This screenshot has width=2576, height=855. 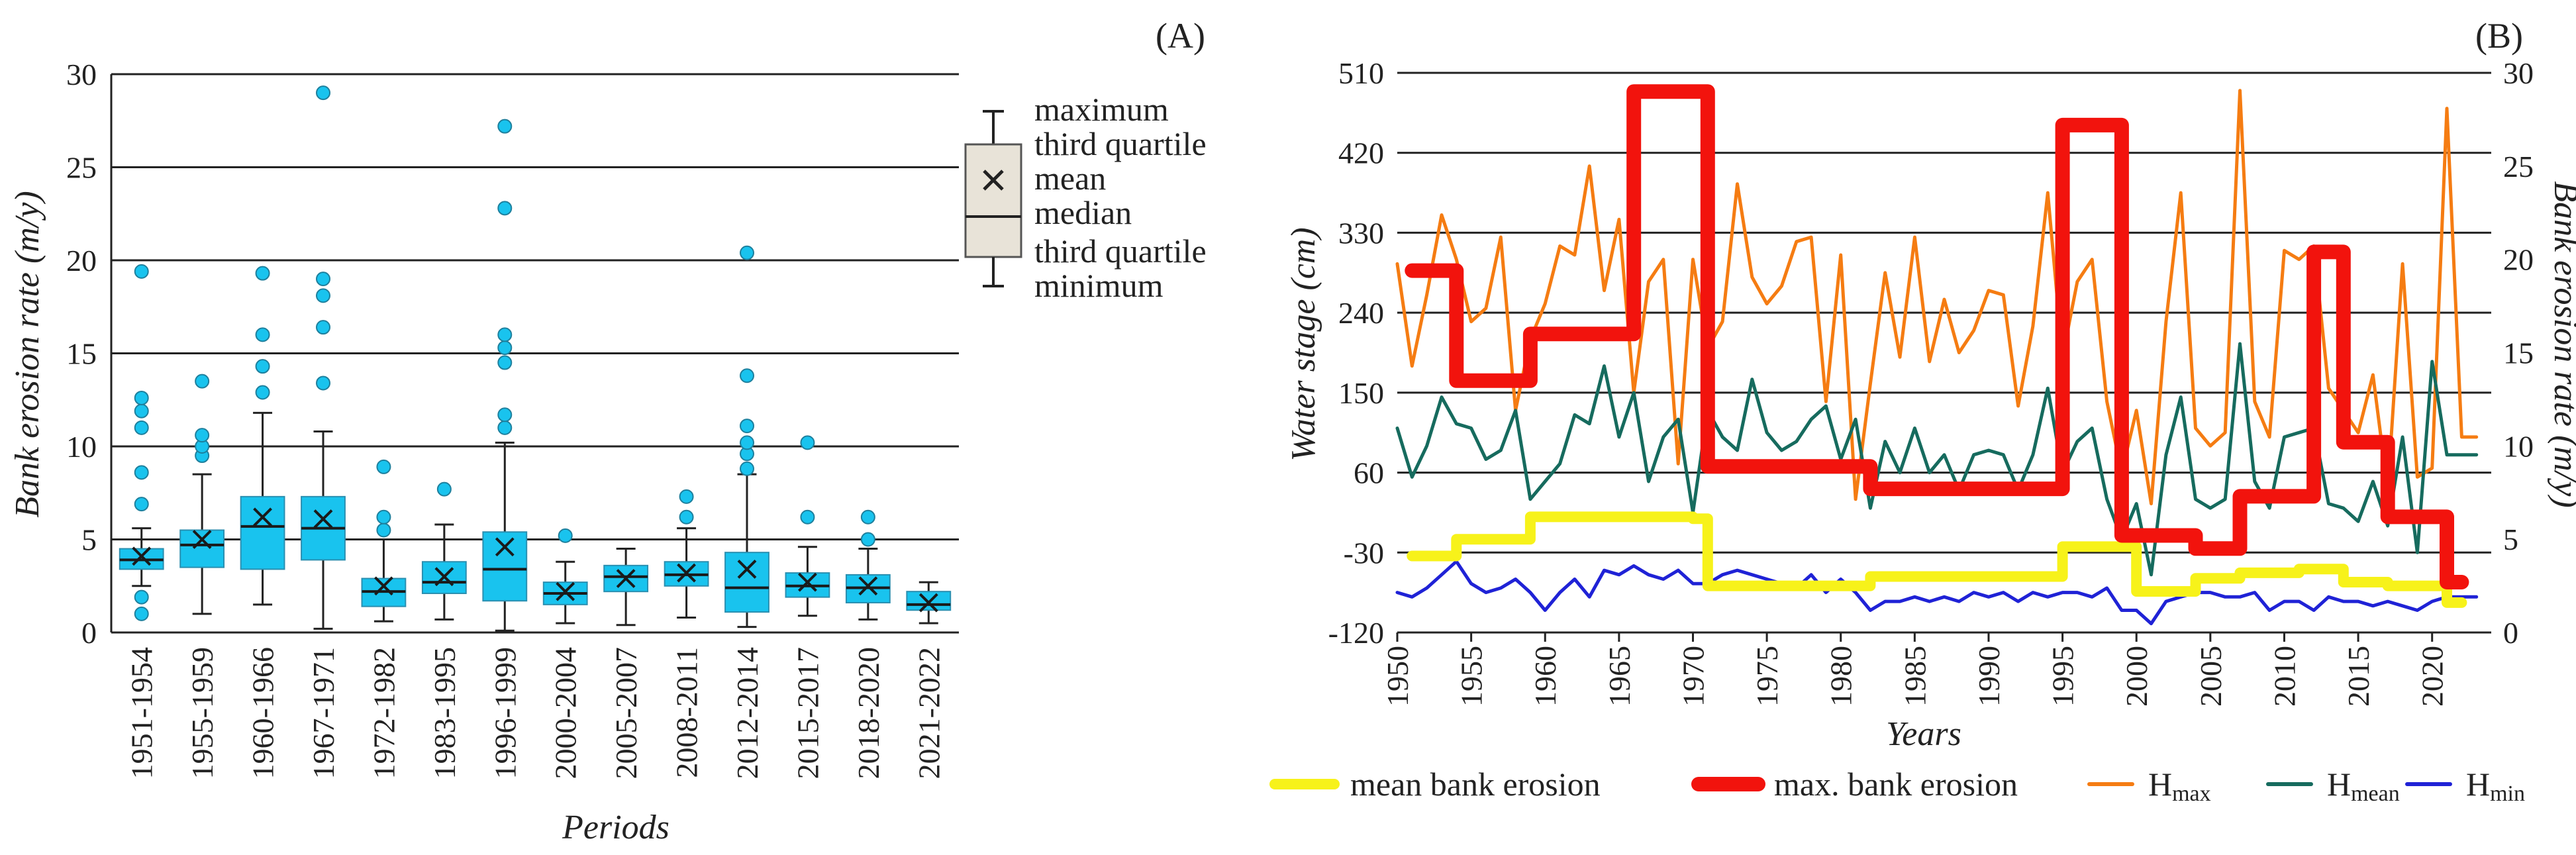 What do you see at coordinates (2137, 676) in the screenshot?
I see `x-tick-label: 2000` at bounding box center [2137, 676].